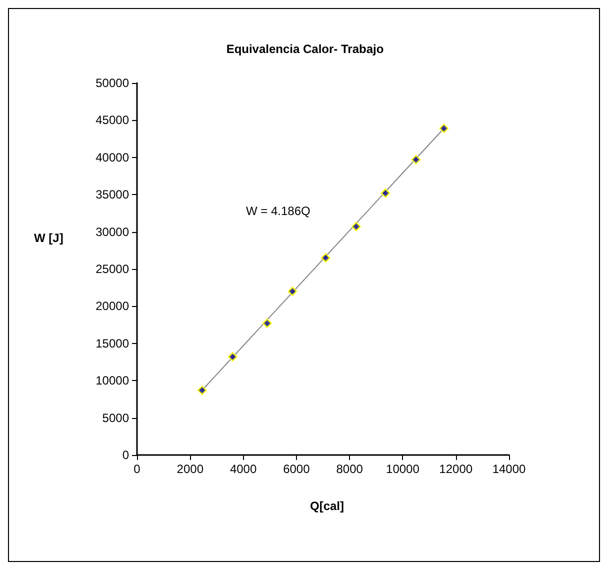  What do you see at coordinates (113, 306) in the screenshot?
I see `y-tick-label: 20000` at bounding box center [113, 306].